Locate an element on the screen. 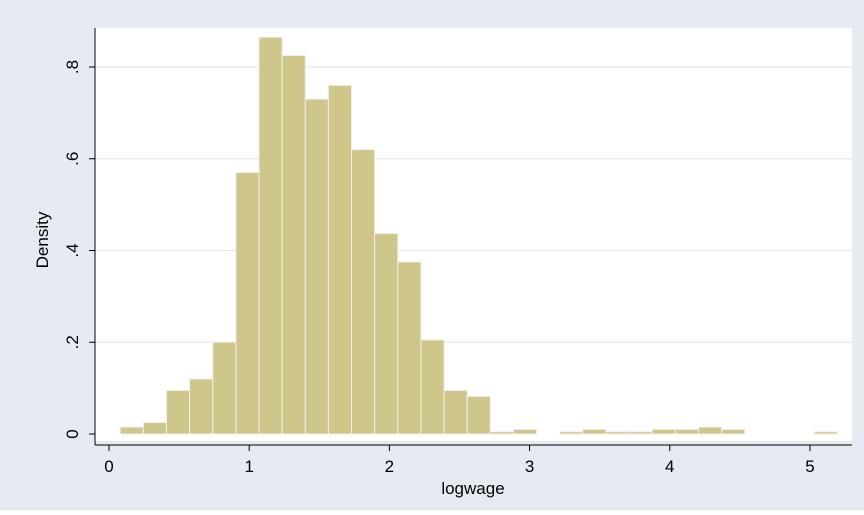 This screenshot has height=515, width=864. y-tick-label-0: 0 is located at coordinates (72, 433).